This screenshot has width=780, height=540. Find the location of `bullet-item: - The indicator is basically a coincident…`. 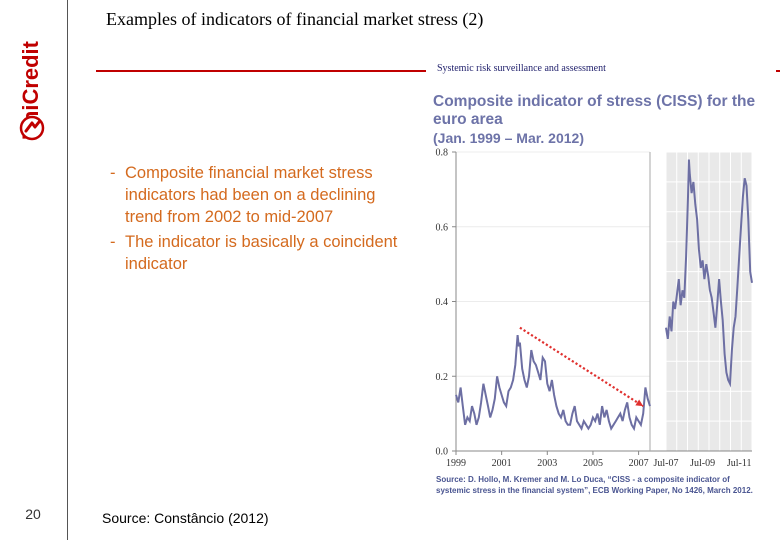

bullet-item: - The indicator is basically a coincident… is located at coordinates (260, 253).